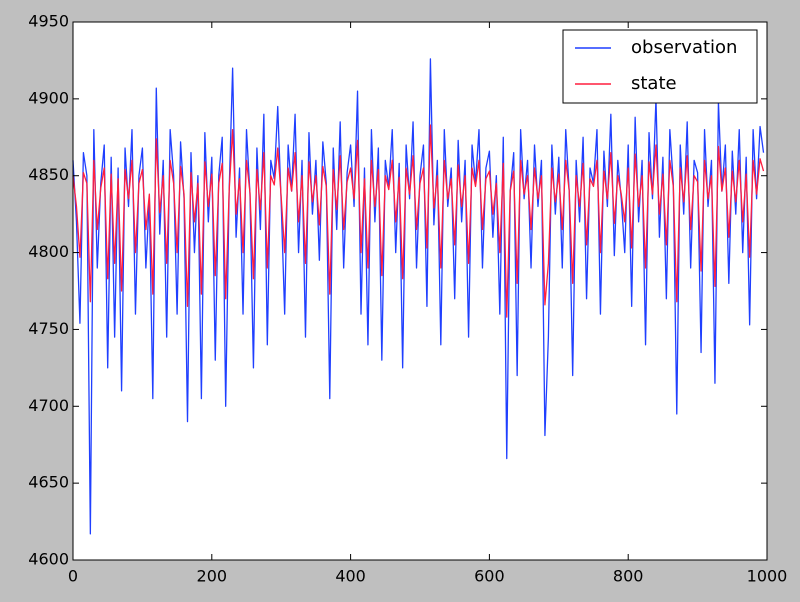 Image resolution: width=800 pixels, height=602 pixels. Describe the element at coordinates (48, 559) in the screenshot. I see `y-tick-label: 4600` at that location.